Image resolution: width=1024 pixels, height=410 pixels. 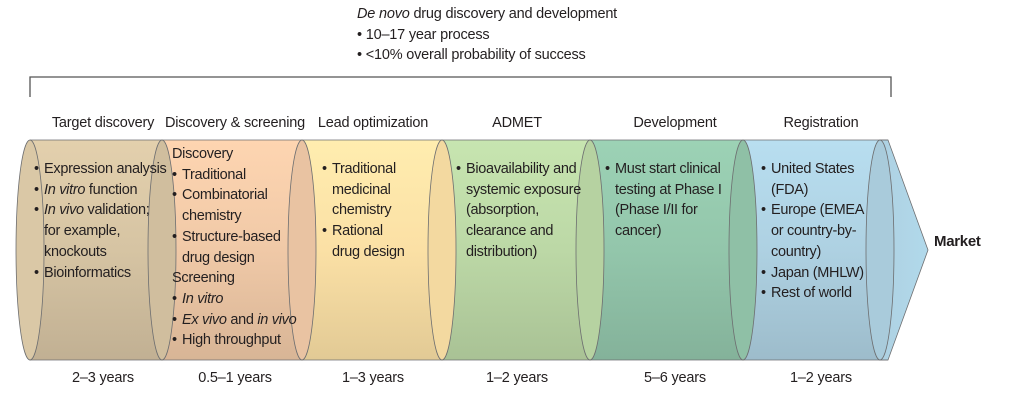 I want to click on stage-bullet-item: United States, so click(x=812, y=169).